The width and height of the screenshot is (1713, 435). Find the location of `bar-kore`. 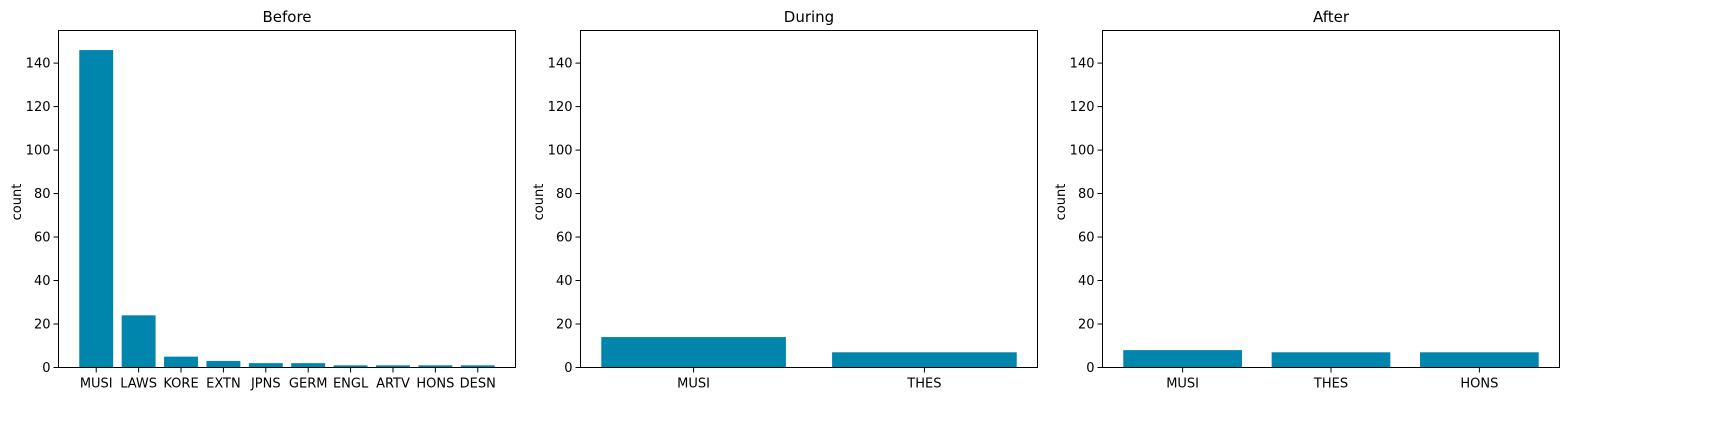

bar-kore is located at coordinates (181, 362).